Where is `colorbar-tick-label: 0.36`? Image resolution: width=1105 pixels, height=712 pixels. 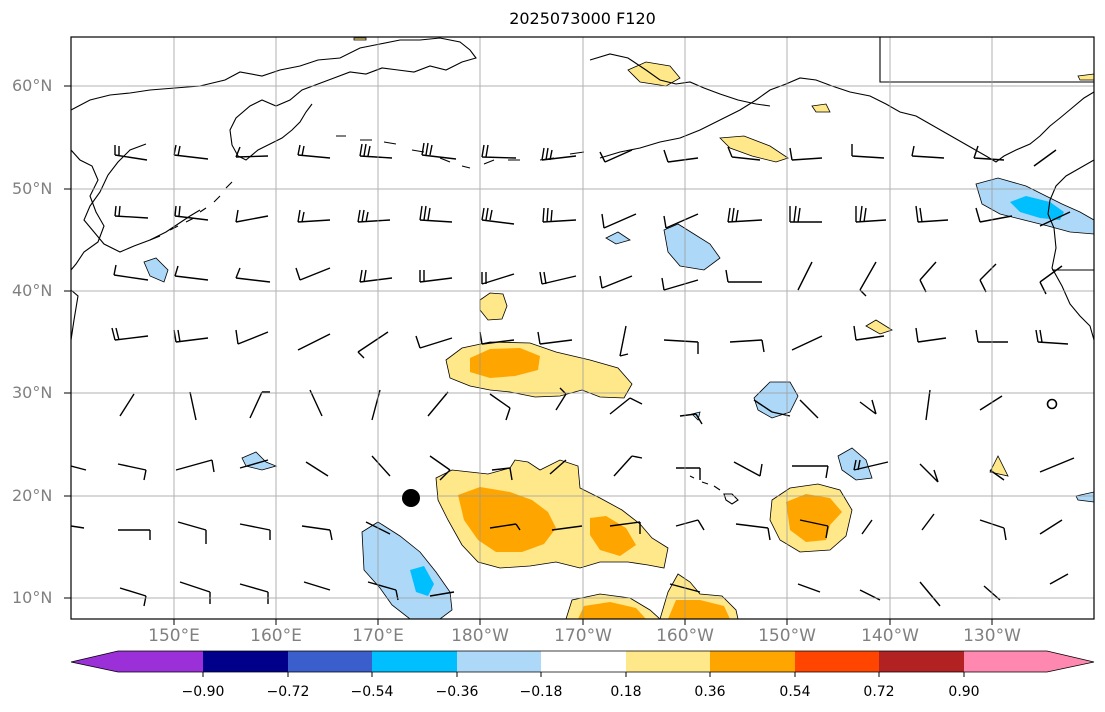 colorbar-tick-label: 0.36 is located at coordinates (710, 692).